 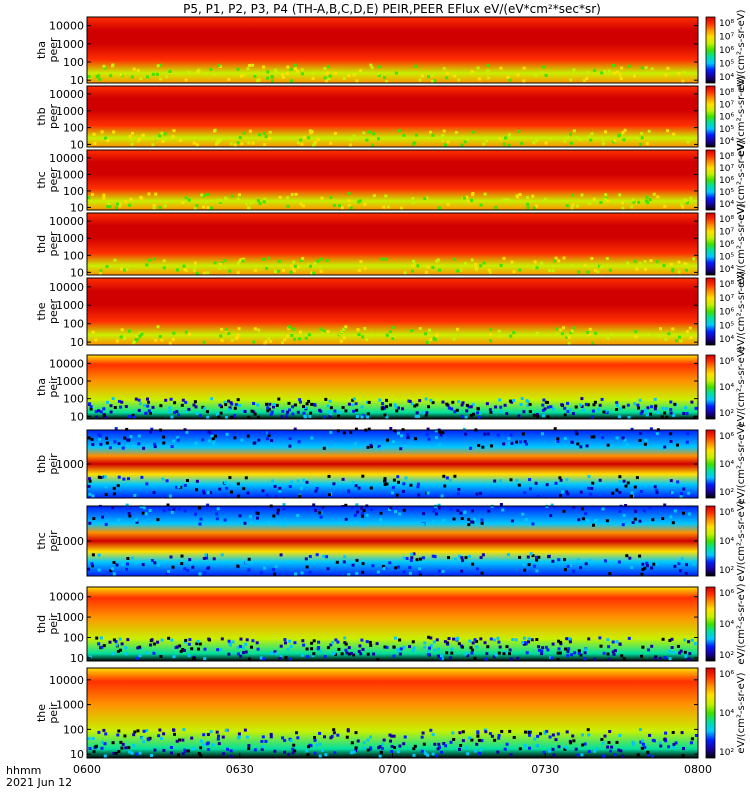 What do you see at coordinates (47, 387) in the screenshot?
I see `panel-label: thapeir` at bounding box center [47, 387].